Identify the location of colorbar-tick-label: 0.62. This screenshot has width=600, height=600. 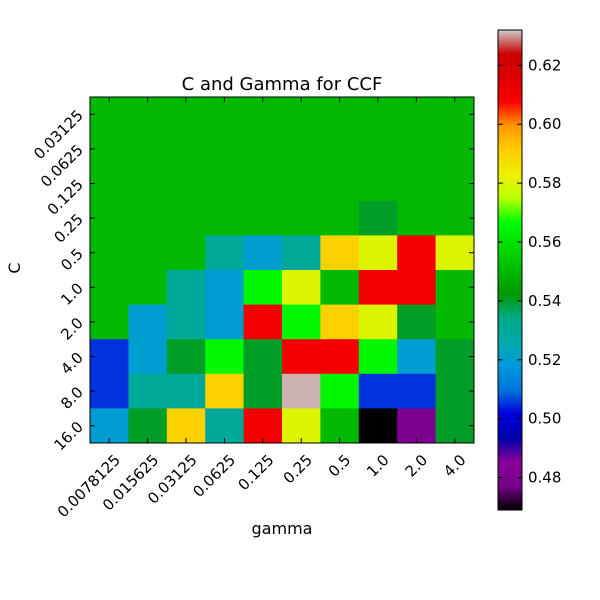
(544, 65).